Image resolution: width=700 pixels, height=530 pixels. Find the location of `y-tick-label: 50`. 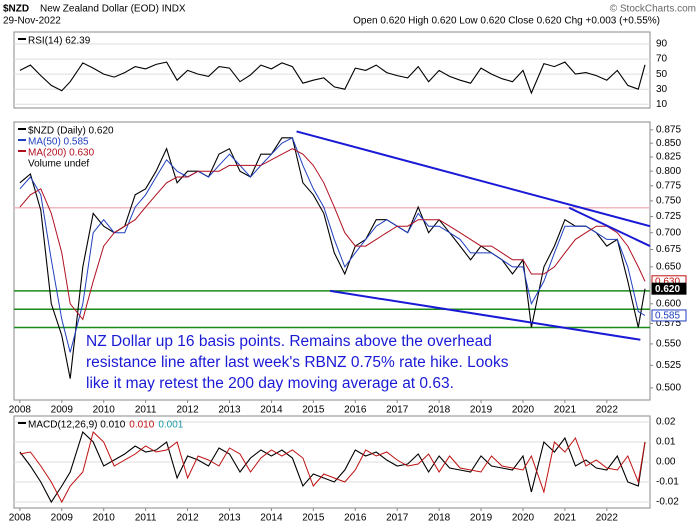

y-tick-label: 50 is located at coordinates (662, 74).